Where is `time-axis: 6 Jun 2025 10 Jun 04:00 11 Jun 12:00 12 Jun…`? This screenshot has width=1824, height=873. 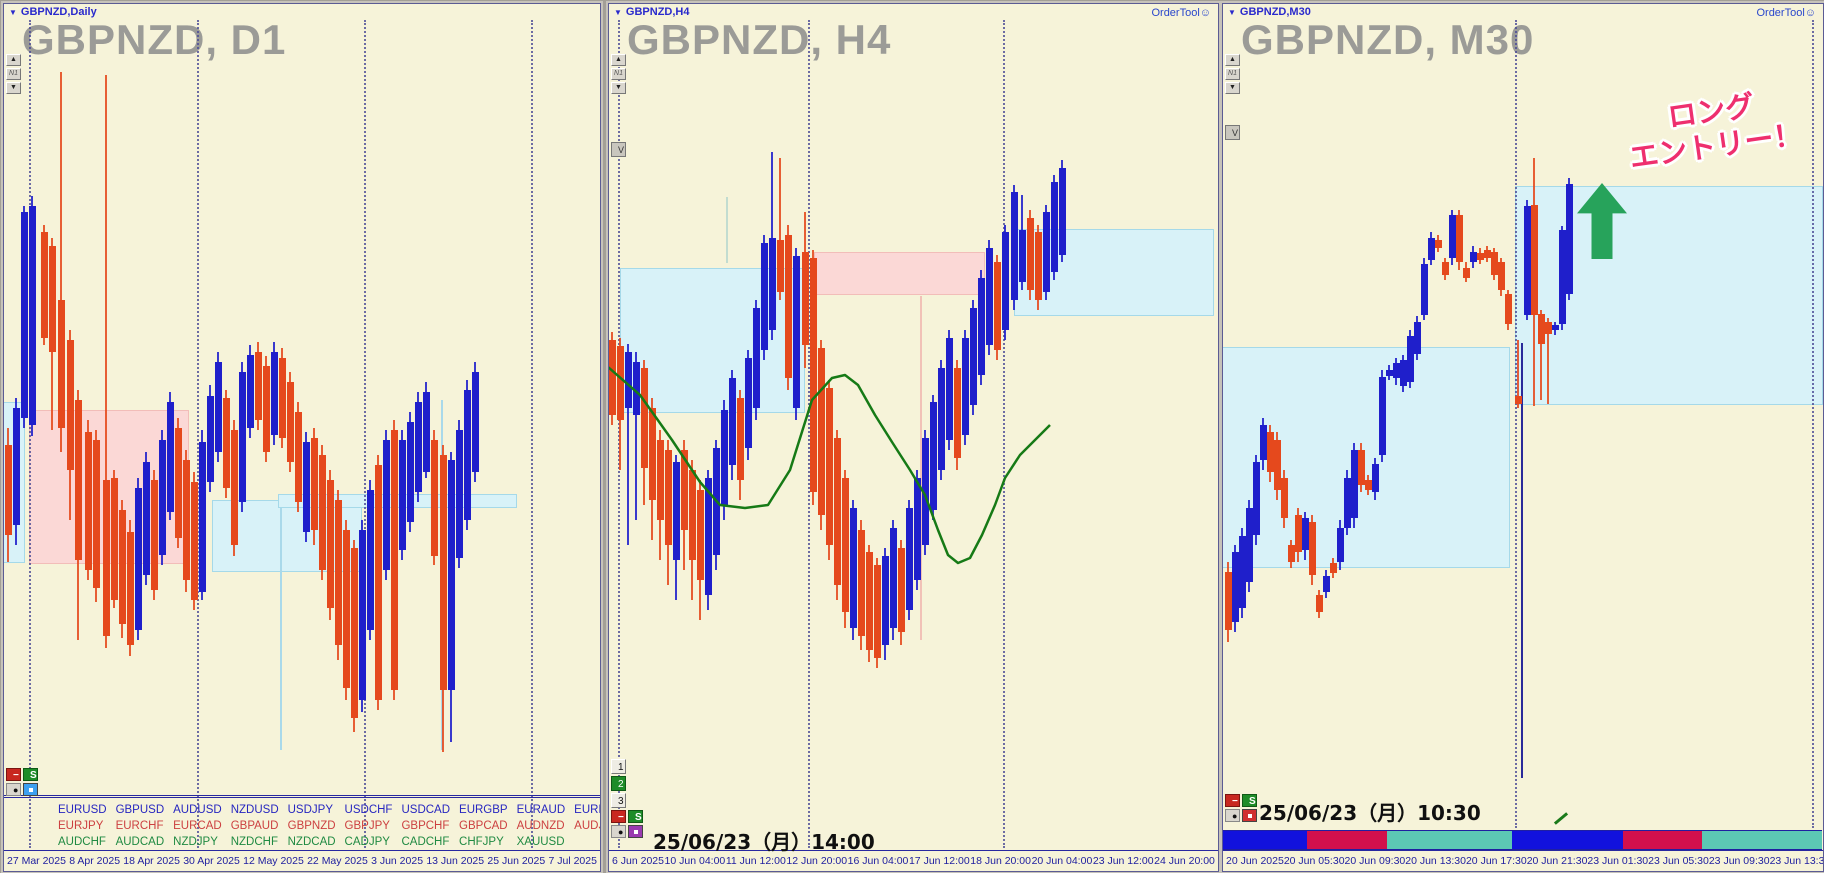 time-axis: 6 Jun 2025 10 Jun 04:00 11 Jun 12:00 12 Jun… is located at coordinates (913, 860).